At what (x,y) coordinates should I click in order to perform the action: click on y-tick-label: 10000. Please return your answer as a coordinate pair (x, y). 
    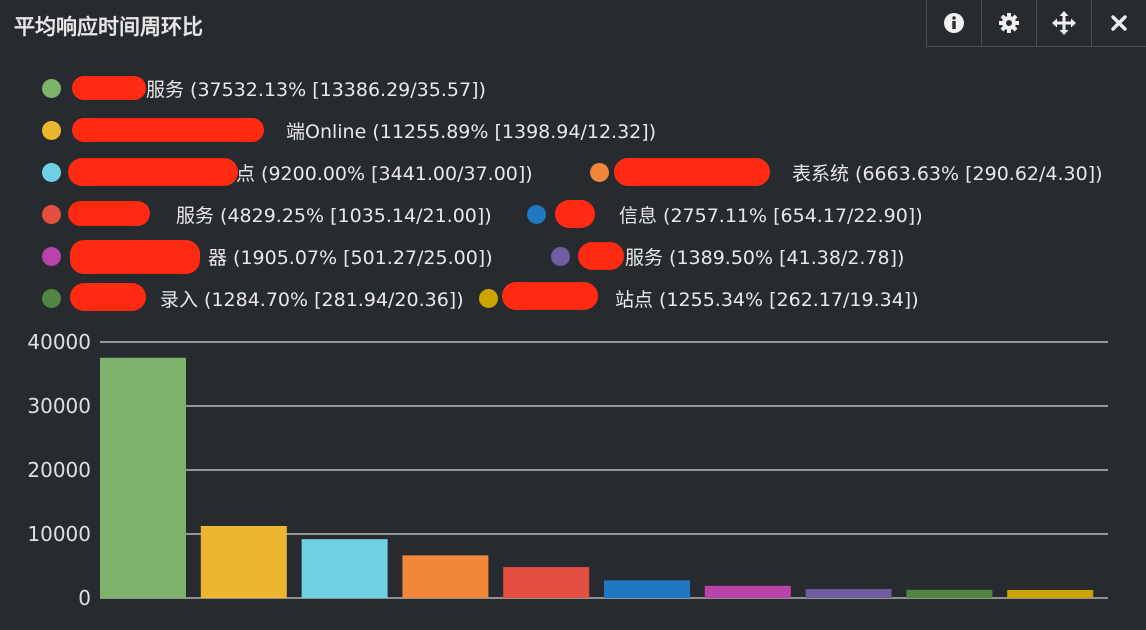
    Looking at the image, I should click on (59, 534).